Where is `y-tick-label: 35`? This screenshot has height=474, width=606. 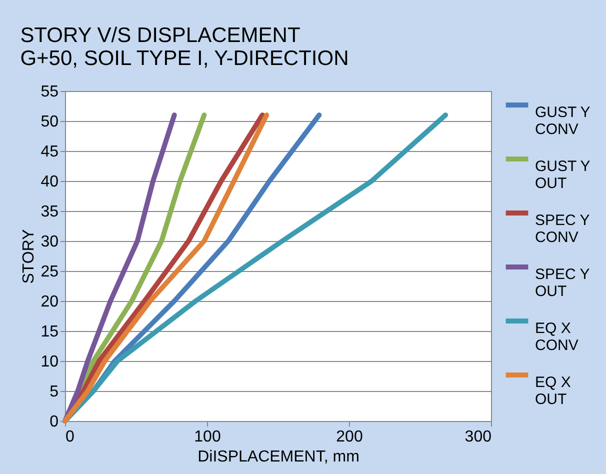
y-tick-label: 35 is located at coordinates (49, 212).